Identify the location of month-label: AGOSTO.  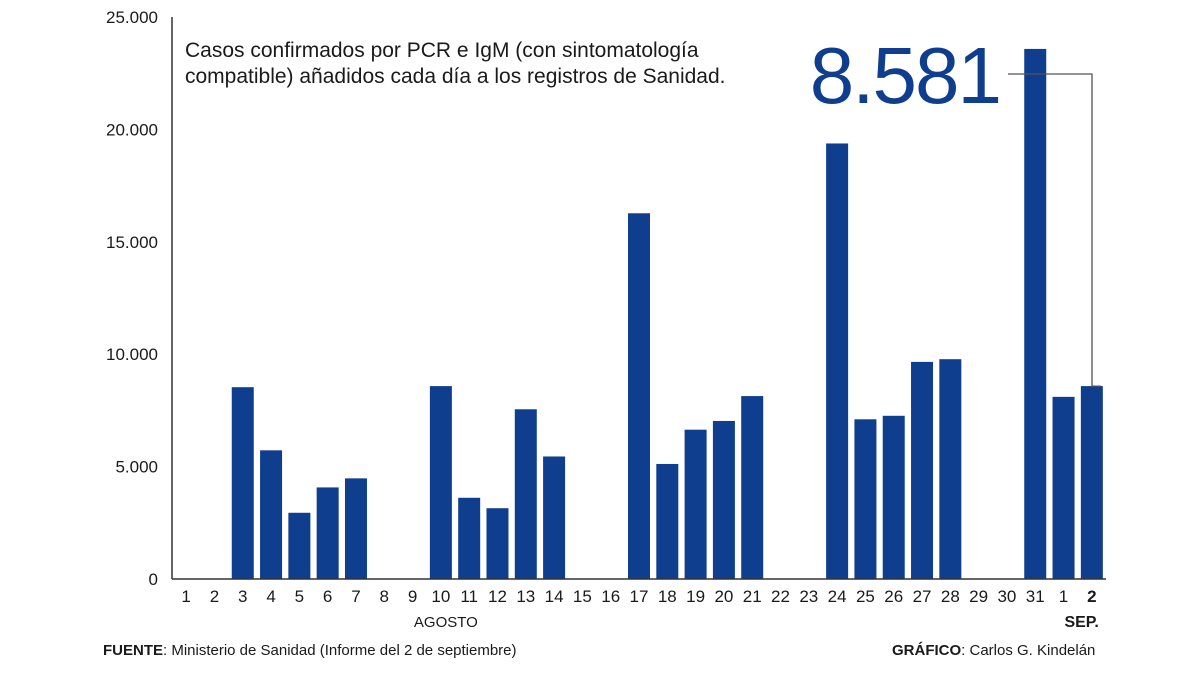
(446, 622).